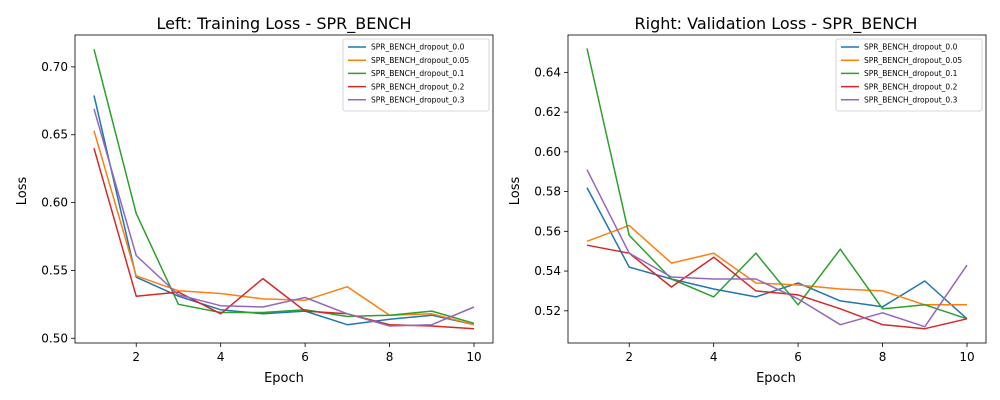 This screenshot has height=400, width=1000. I want to click on y-tick-label: 0.50, so click(54, 338).